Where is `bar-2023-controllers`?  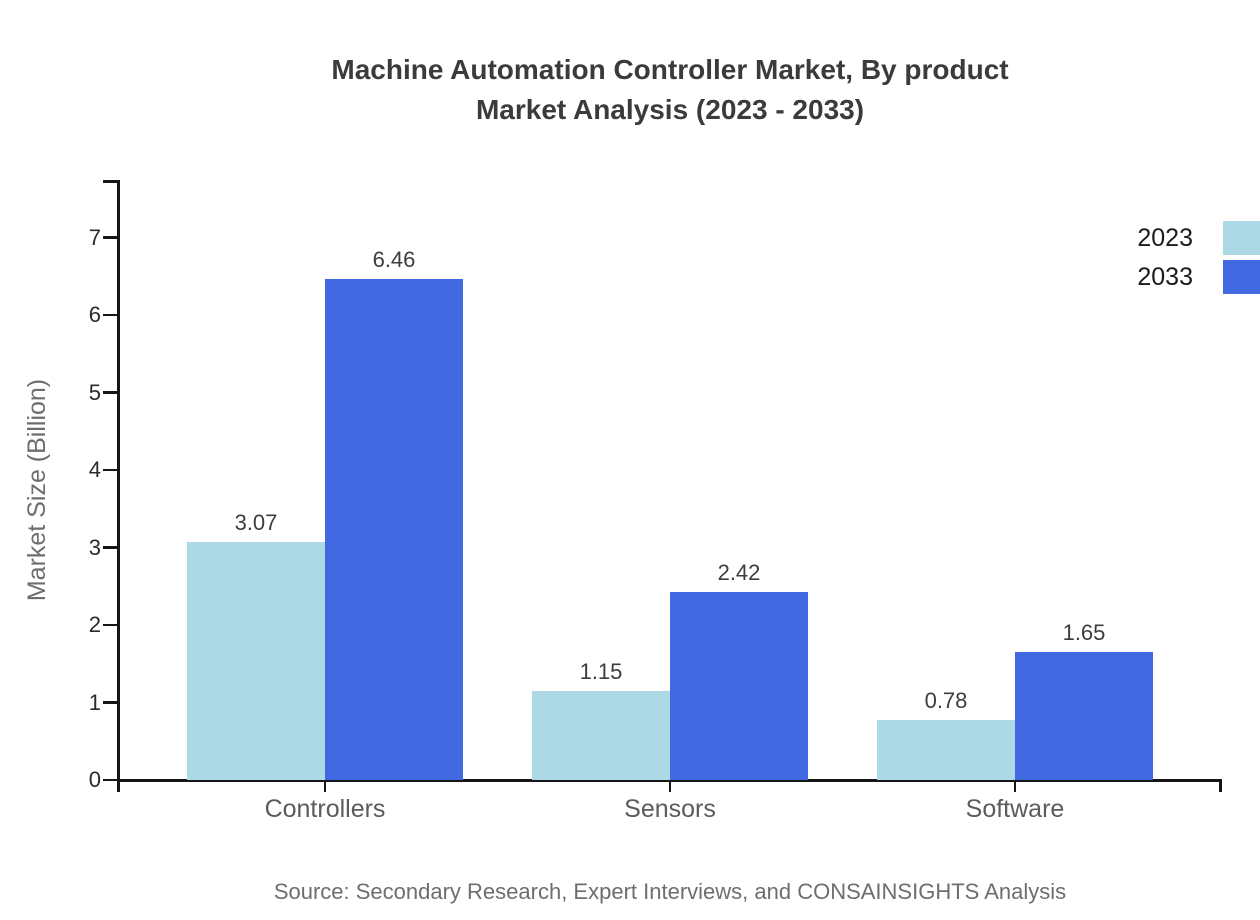 bar-2023-controllers is located at coordinates (256, 661).